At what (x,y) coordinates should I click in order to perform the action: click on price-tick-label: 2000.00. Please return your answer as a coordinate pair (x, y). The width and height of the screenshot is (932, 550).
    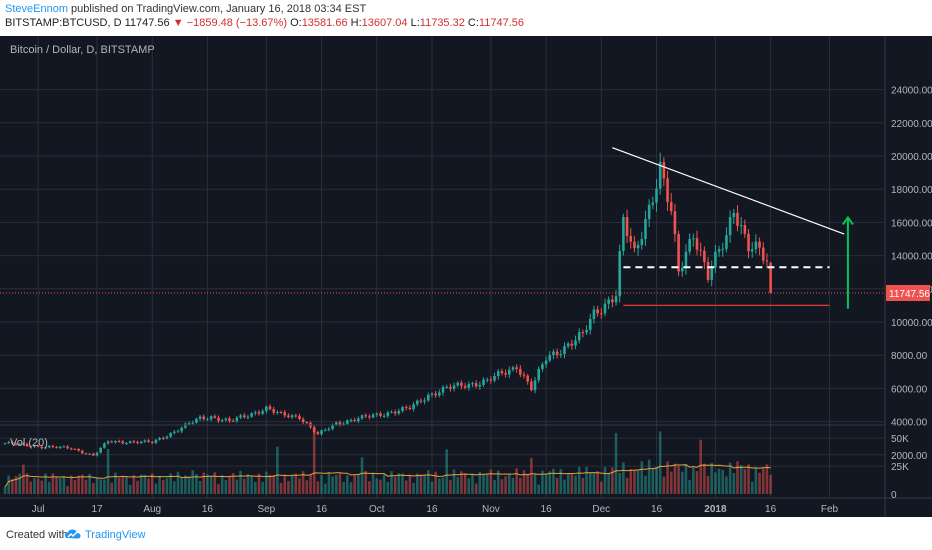
    Looking at the image, I should click on (909, 456).